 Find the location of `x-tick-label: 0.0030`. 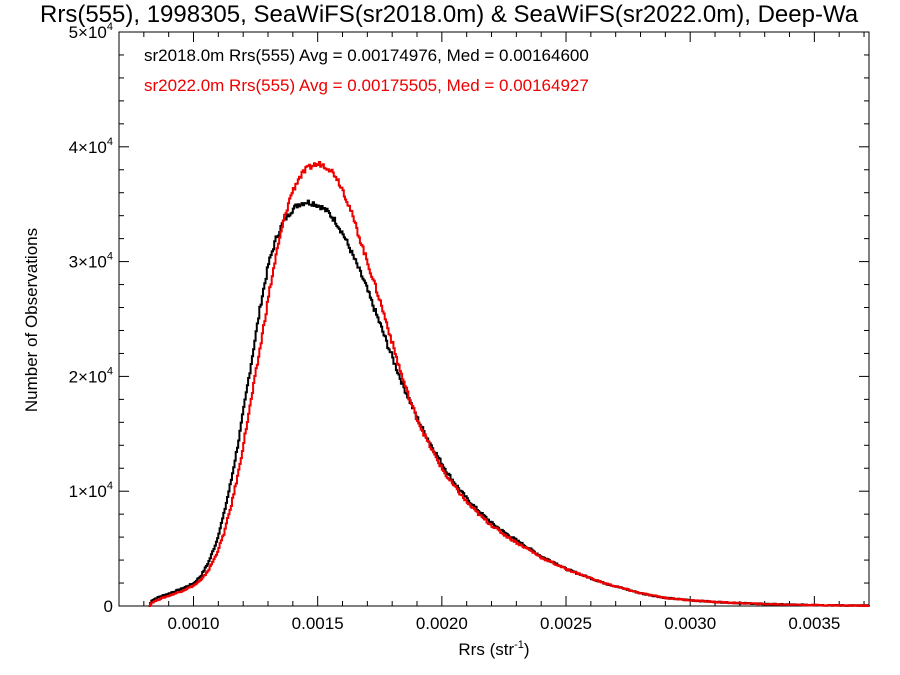

x-tick-label: 0.0030 is located at coordinates (690, 623).